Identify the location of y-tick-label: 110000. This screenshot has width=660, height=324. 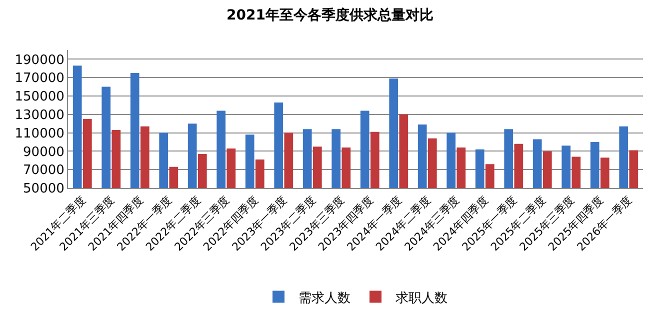
(39, 134).